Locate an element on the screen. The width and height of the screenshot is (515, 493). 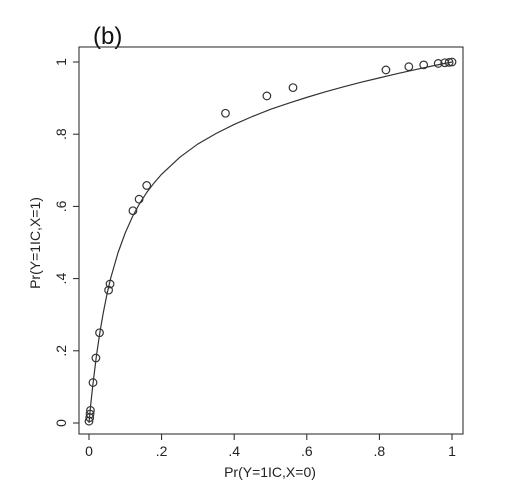
x-tick-label: .4 is located at coordinates (234, 451).